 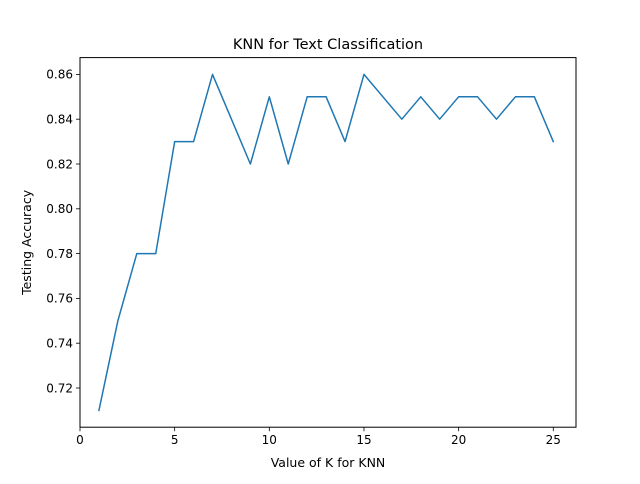 What do you see at coordinates (553, 440) in the screenshot?
I see `x-tick-label: 25` at bounding box center [553, 440].